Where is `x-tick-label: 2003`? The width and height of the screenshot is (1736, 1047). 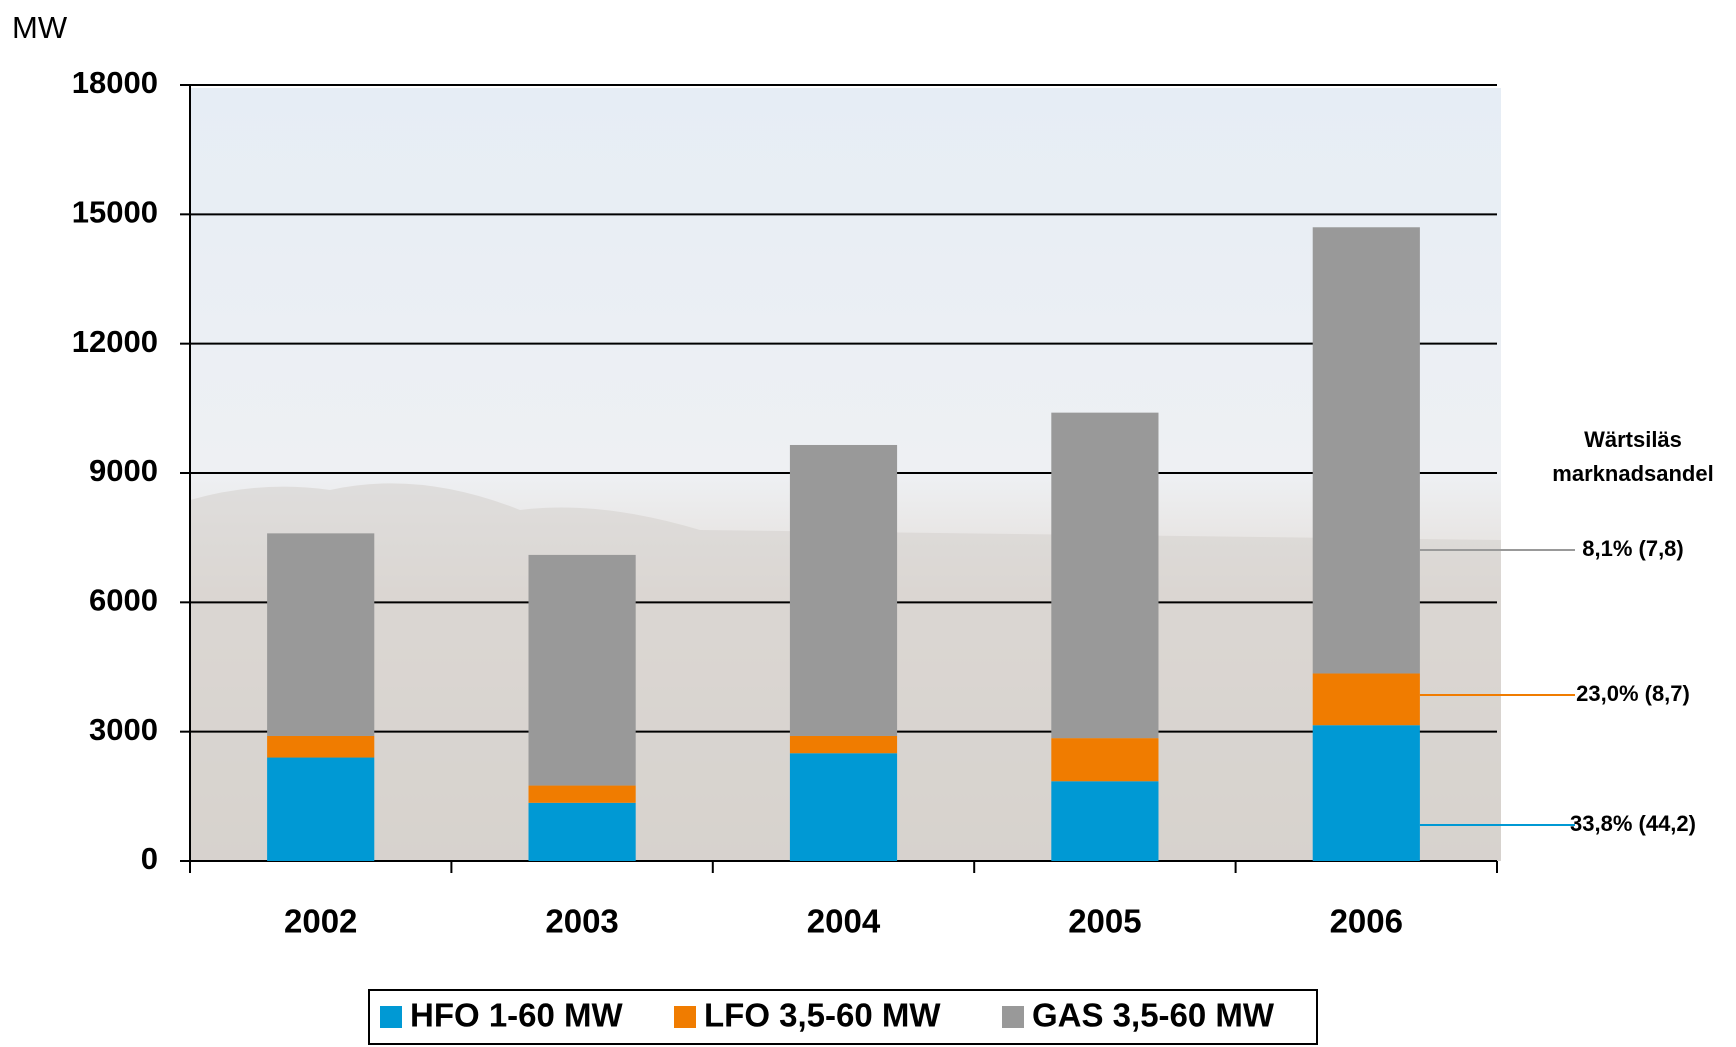 x-tick-label: 2003 is located at coordinates (581, 921).